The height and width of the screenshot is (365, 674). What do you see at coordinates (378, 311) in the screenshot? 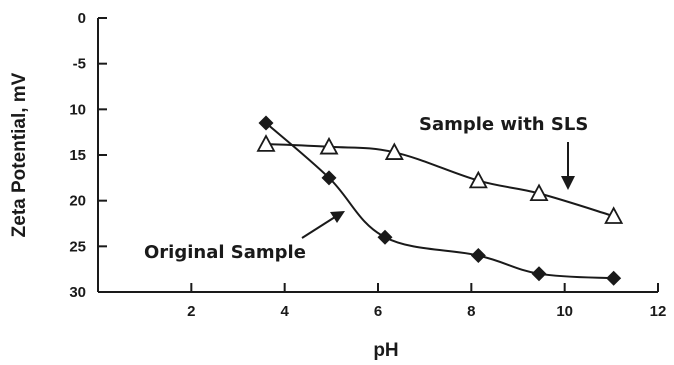
I see `x-tick-label: 6` at bounding box center [378, 311].